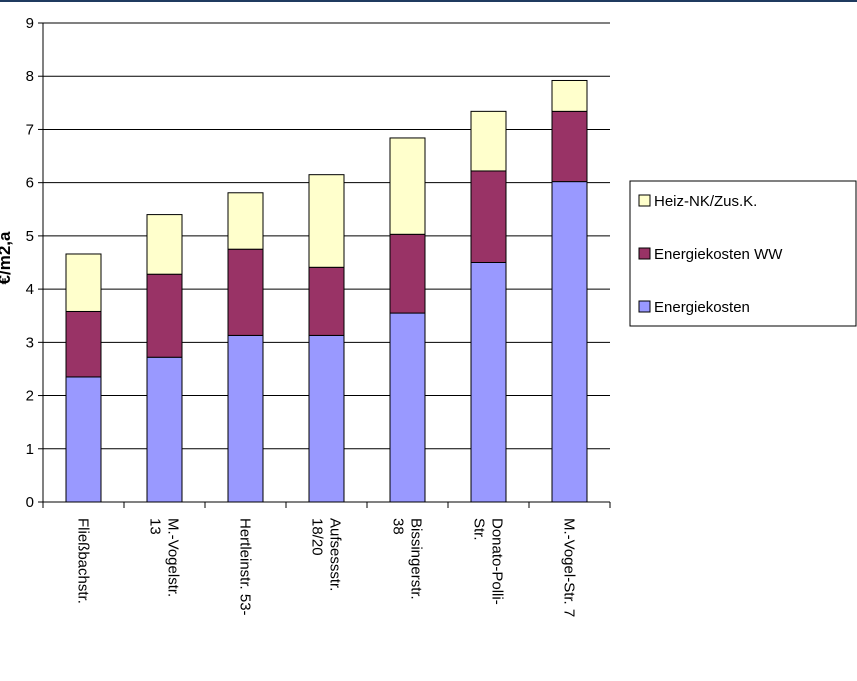  What do you see at coordinates (30, 396) in the screenshot?
I see `y-tick-label: 2` at bounding box center [30, 396].